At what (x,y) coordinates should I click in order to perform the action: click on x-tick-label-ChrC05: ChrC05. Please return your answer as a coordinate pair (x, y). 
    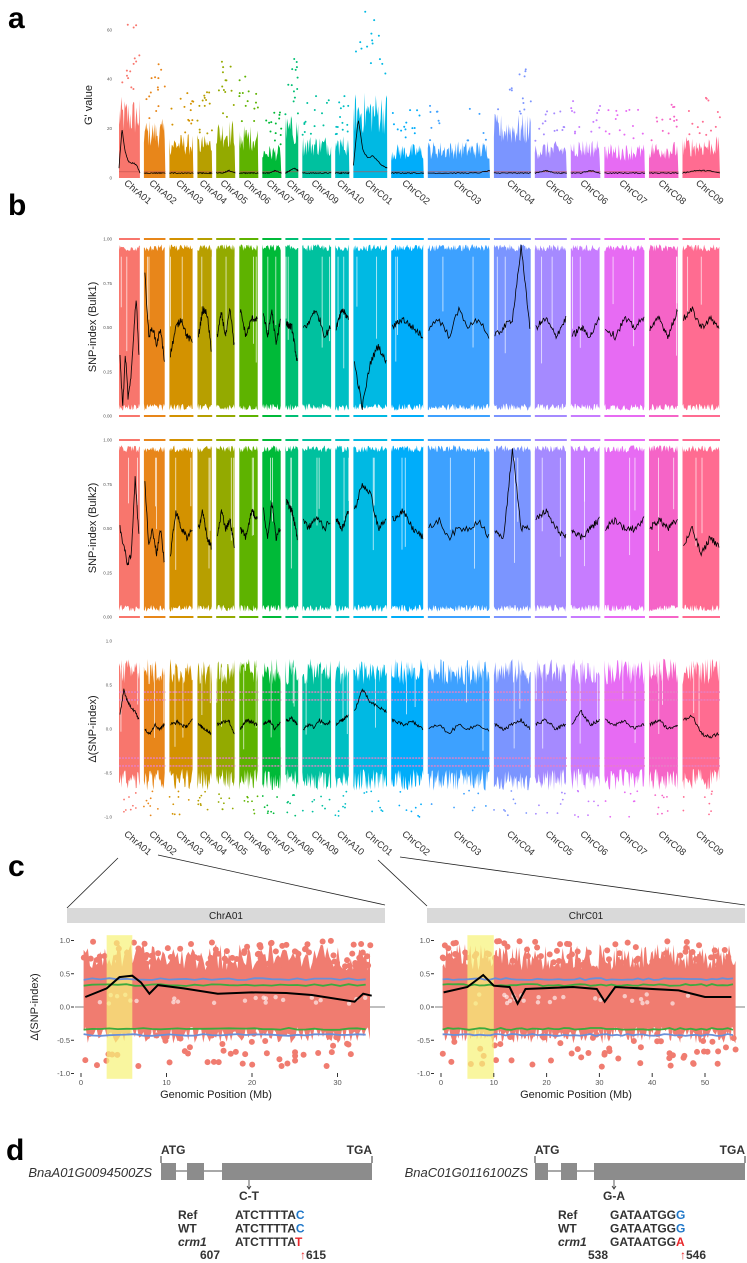
    Looking at the image, I should click on (559, 192).